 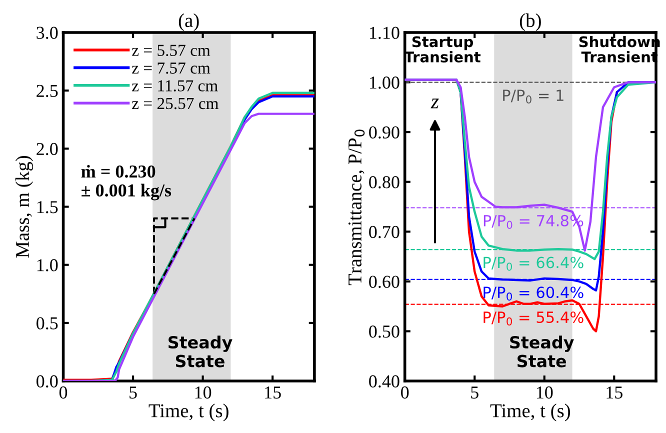 What do you see at coordinates (384, 332) in the screenshot?
I see `y-tick-label: 0.50` at bounding box center [384, 332].